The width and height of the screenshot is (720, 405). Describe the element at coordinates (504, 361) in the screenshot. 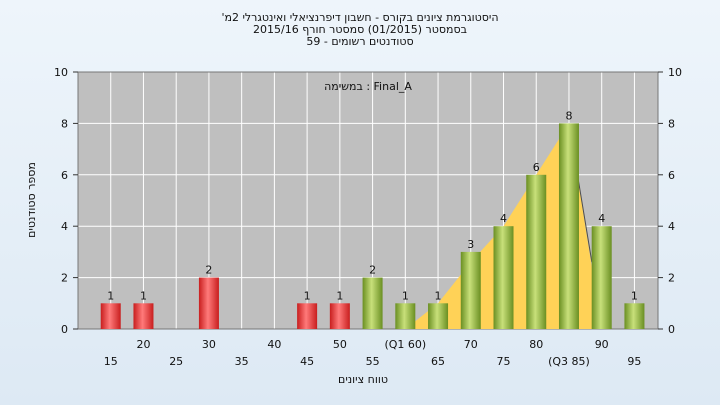

I see `x-tick-label: 75` at that location.